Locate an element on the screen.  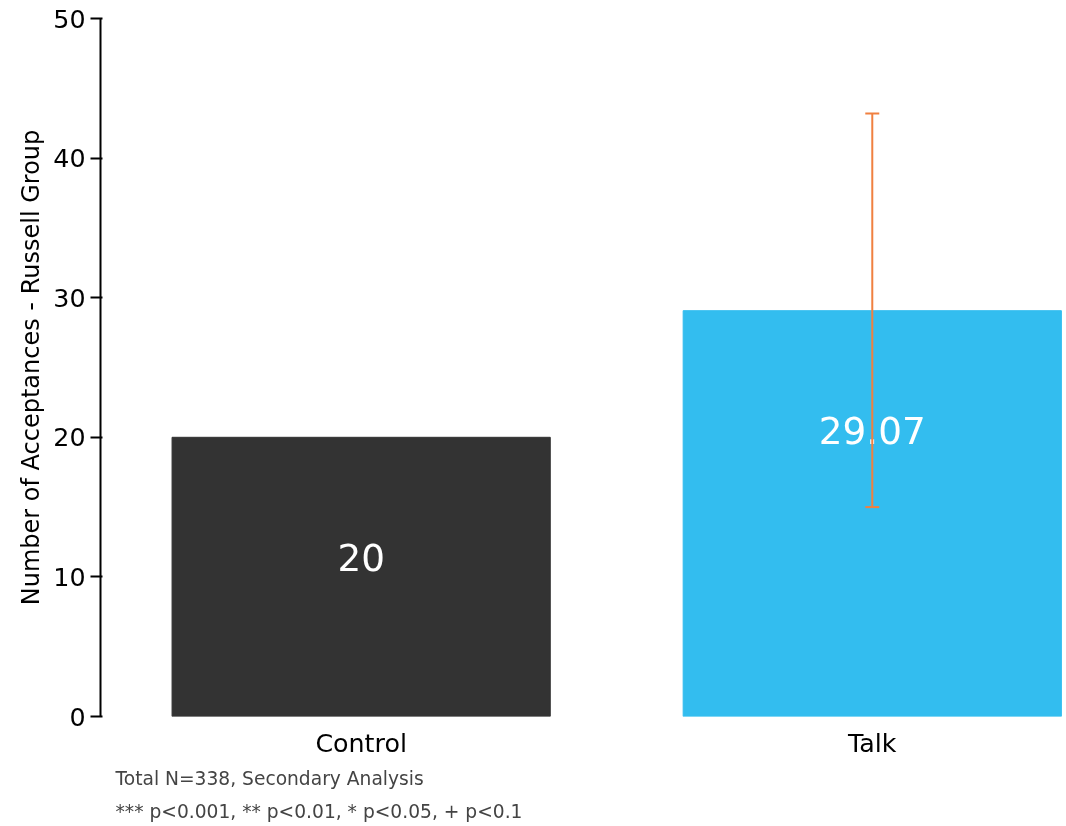
x-tick-label: Talk is located at coordinates (872, 742).